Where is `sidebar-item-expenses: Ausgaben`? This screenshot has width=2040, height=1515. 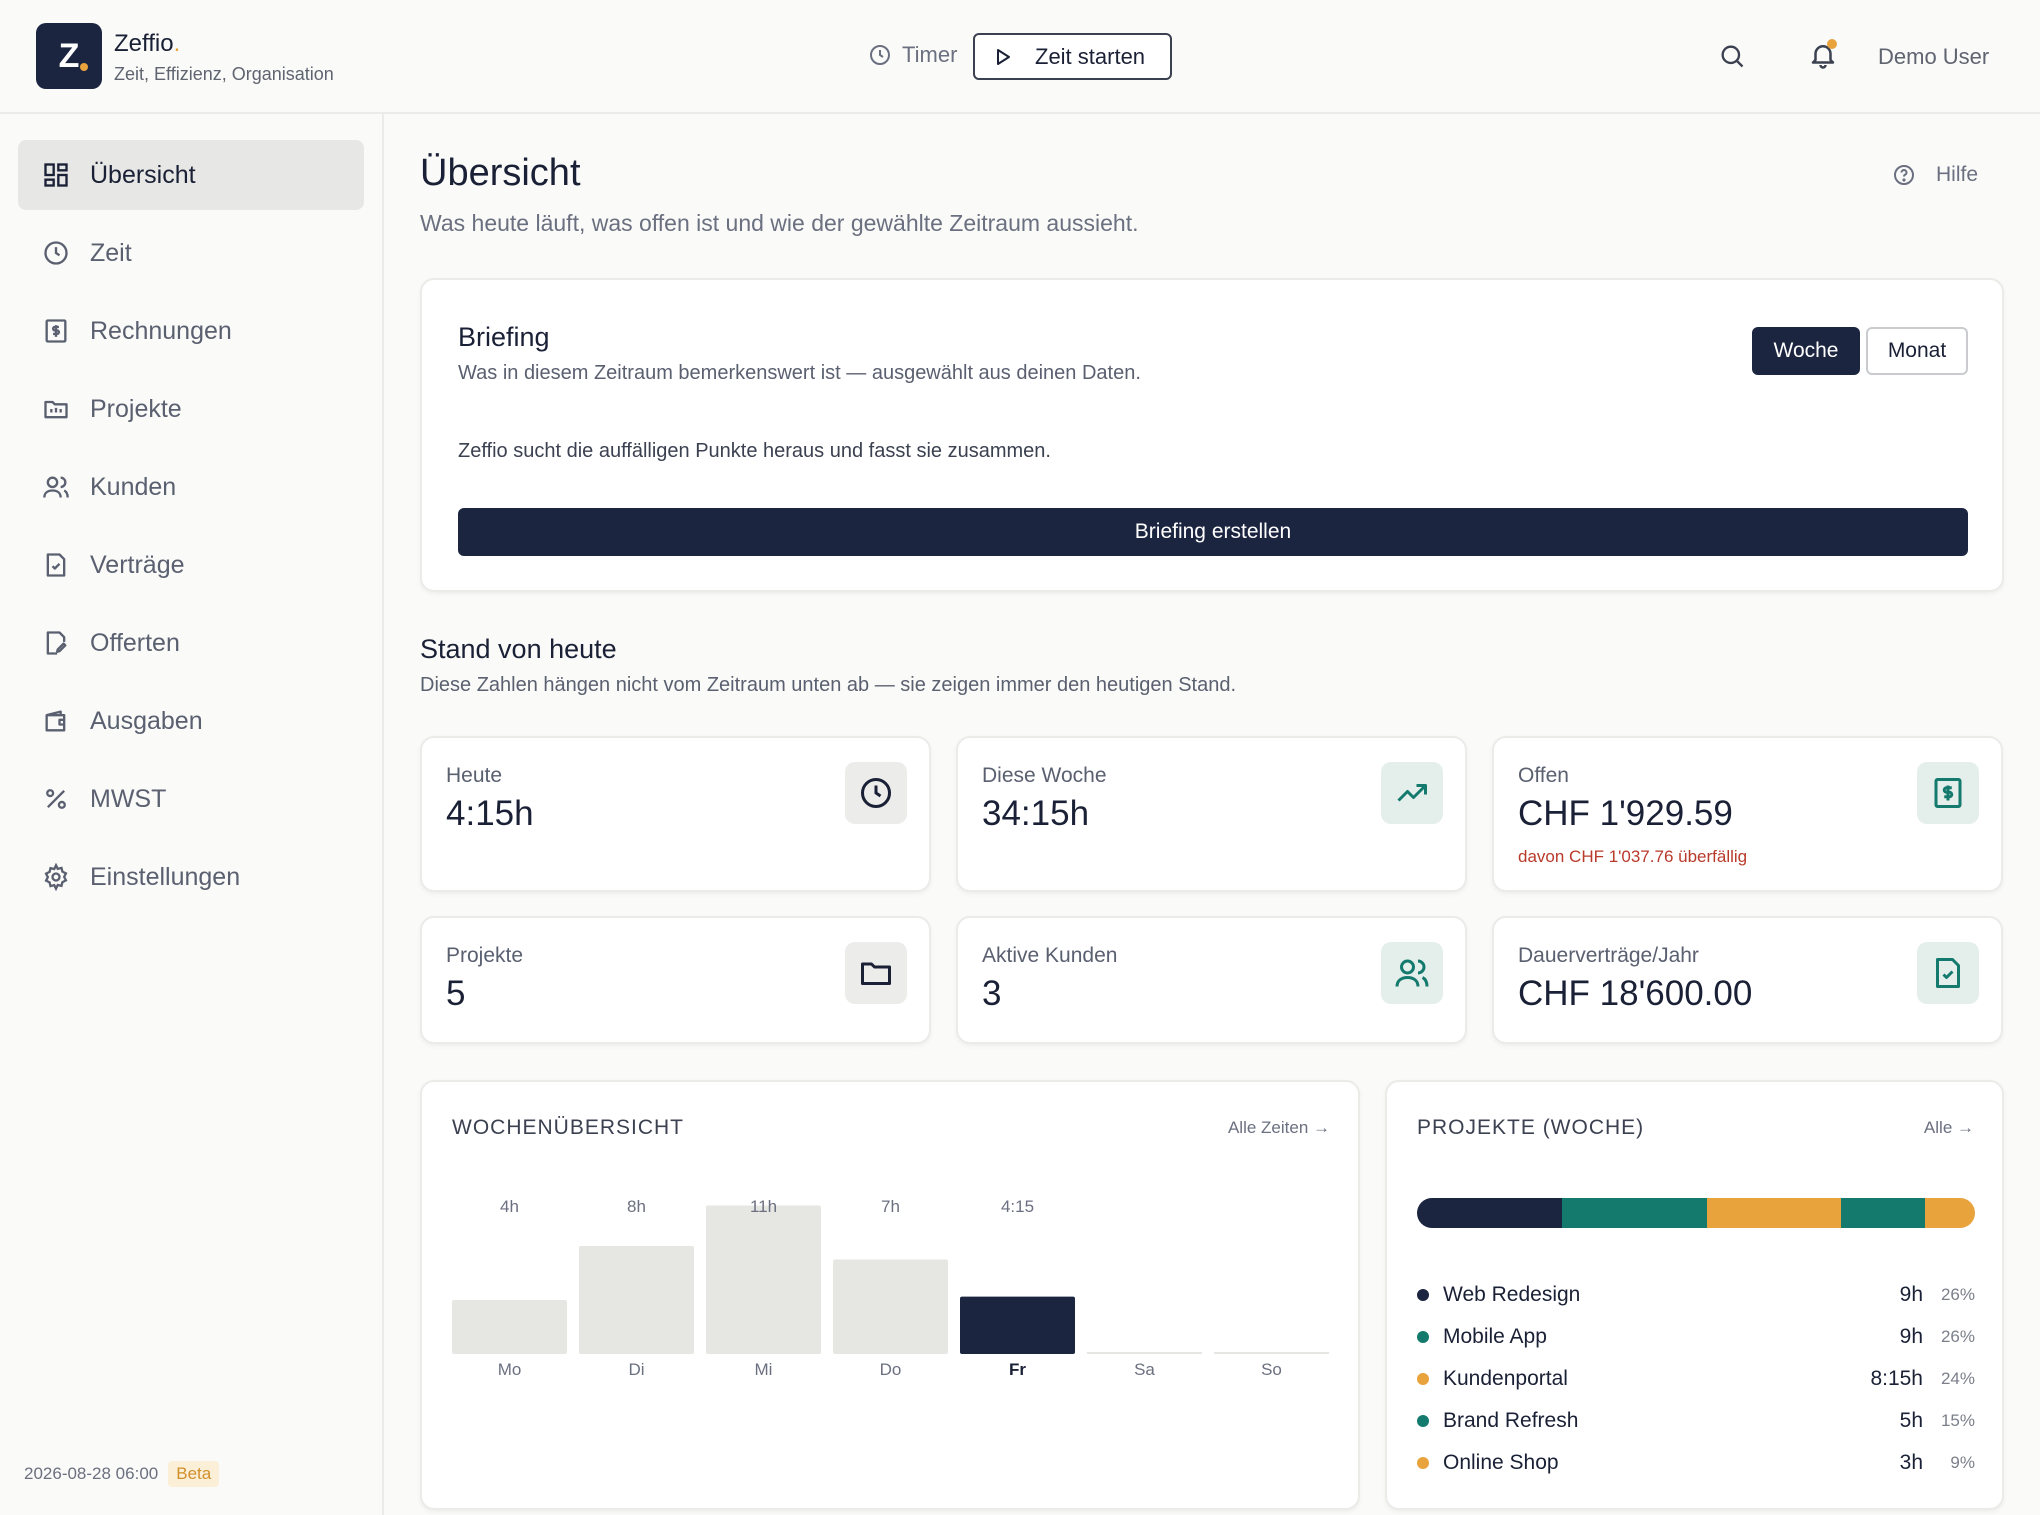
sidebar-item-expenses: Ausgaben is located at coordinates (191, 721).